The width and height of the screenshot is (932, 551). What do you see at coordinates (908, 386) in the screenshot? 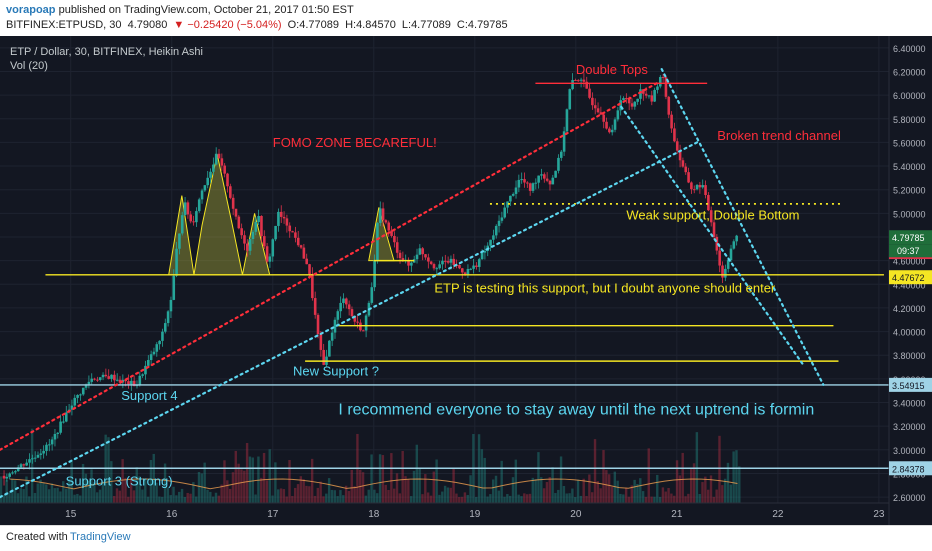
I see `price-tag-text: 3.54915` at bounding box center [908, 386].